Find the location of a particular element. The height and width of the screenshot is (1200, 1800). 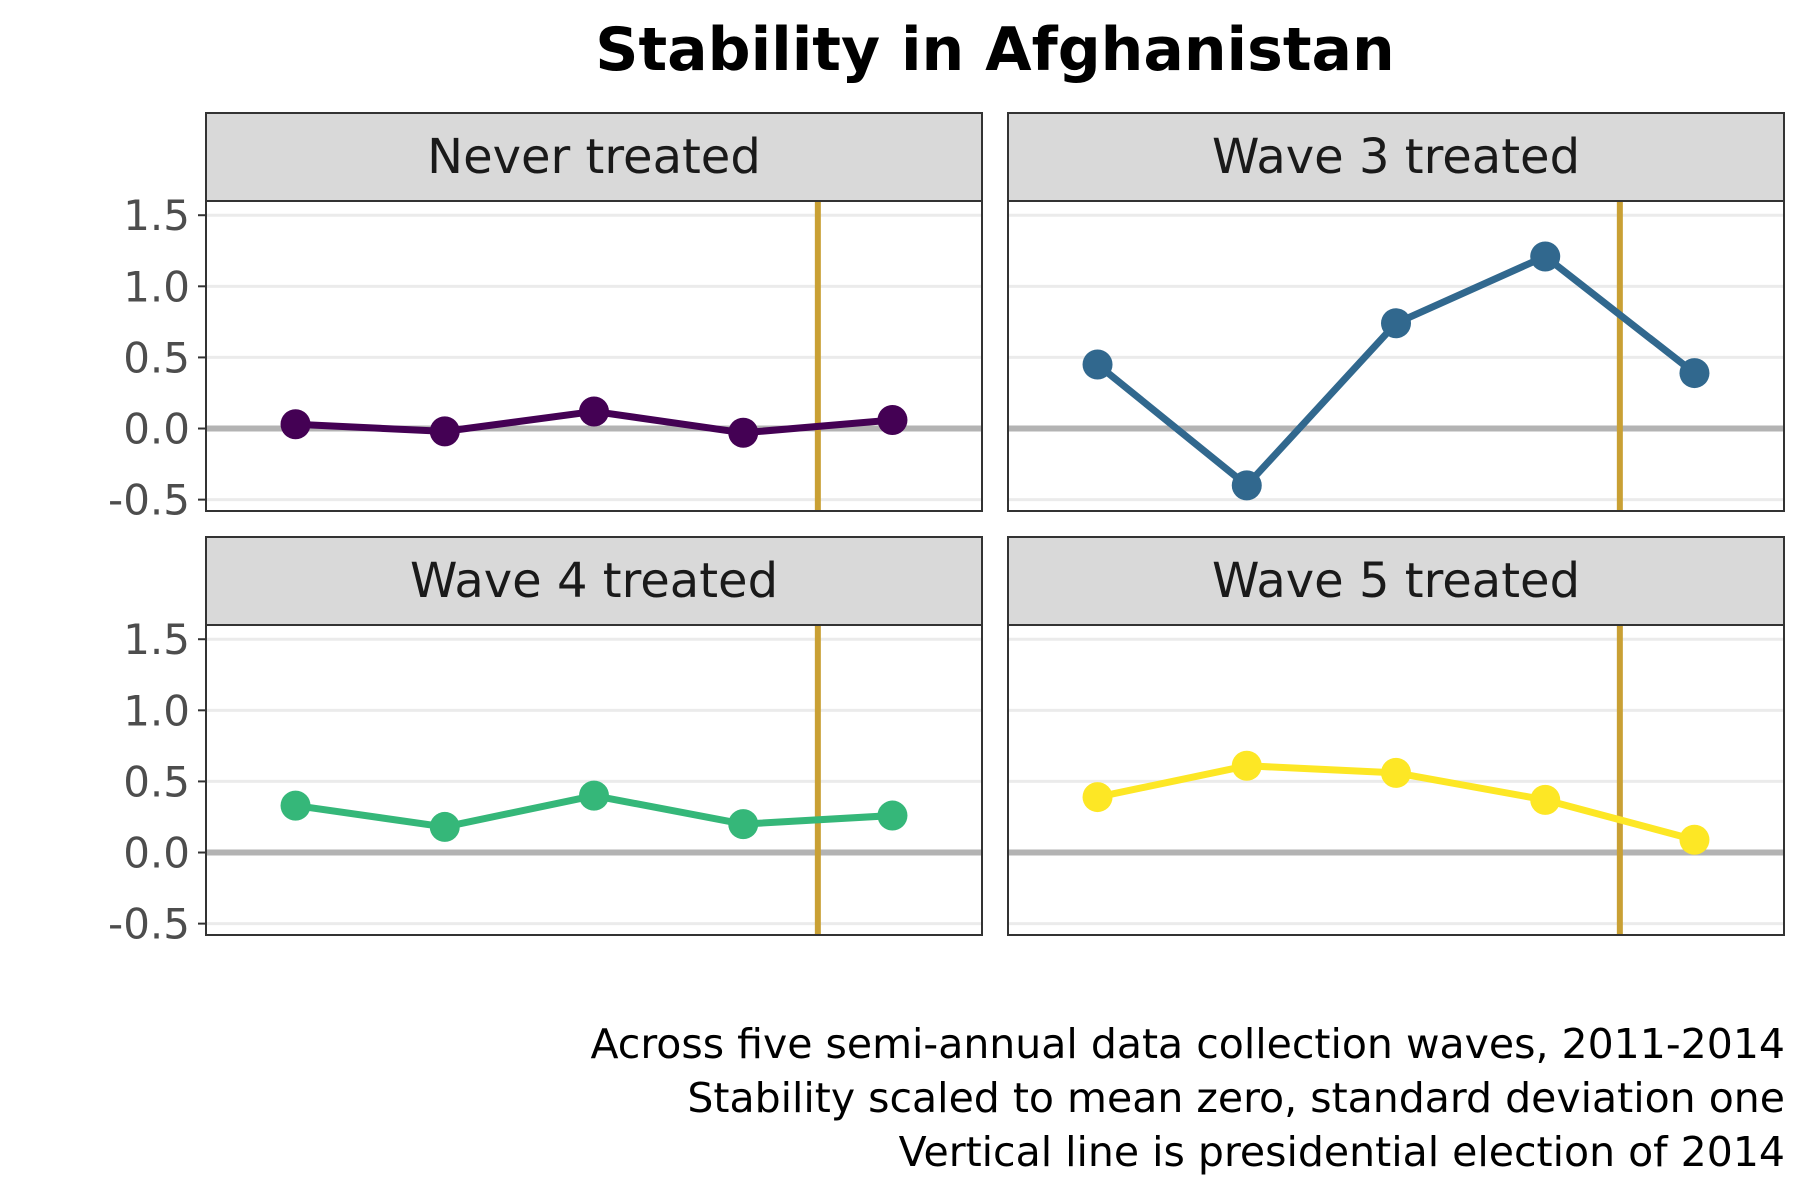

facet-strip-label: Wave 3 treated is located at coordinates (1396, 157).